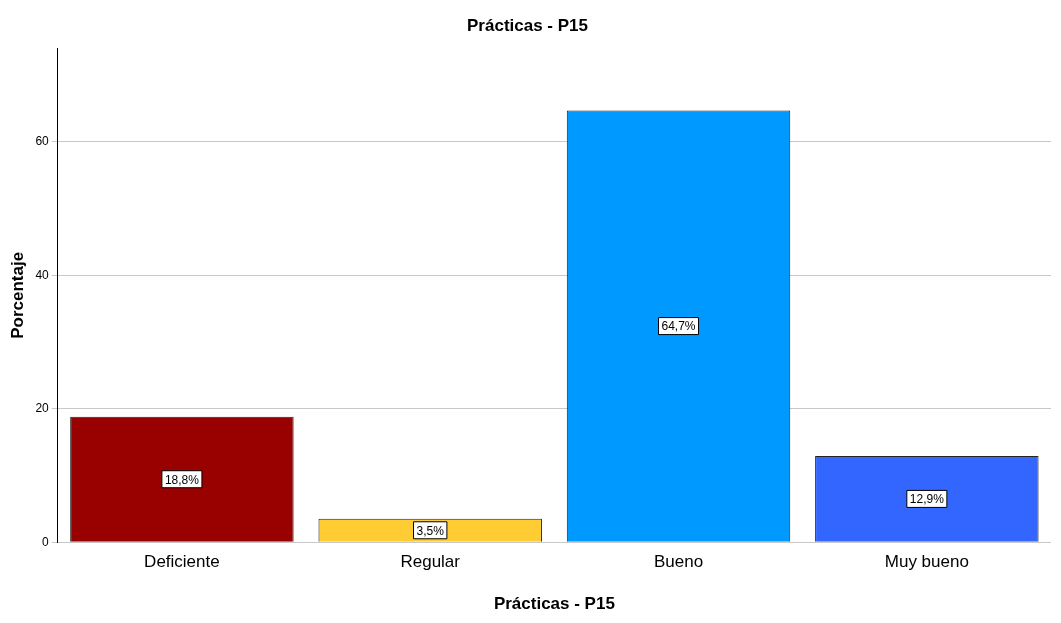  Describe the element at coordinates (678, 326) in the screenshot. I see `data-label: 64,7%` at that location.